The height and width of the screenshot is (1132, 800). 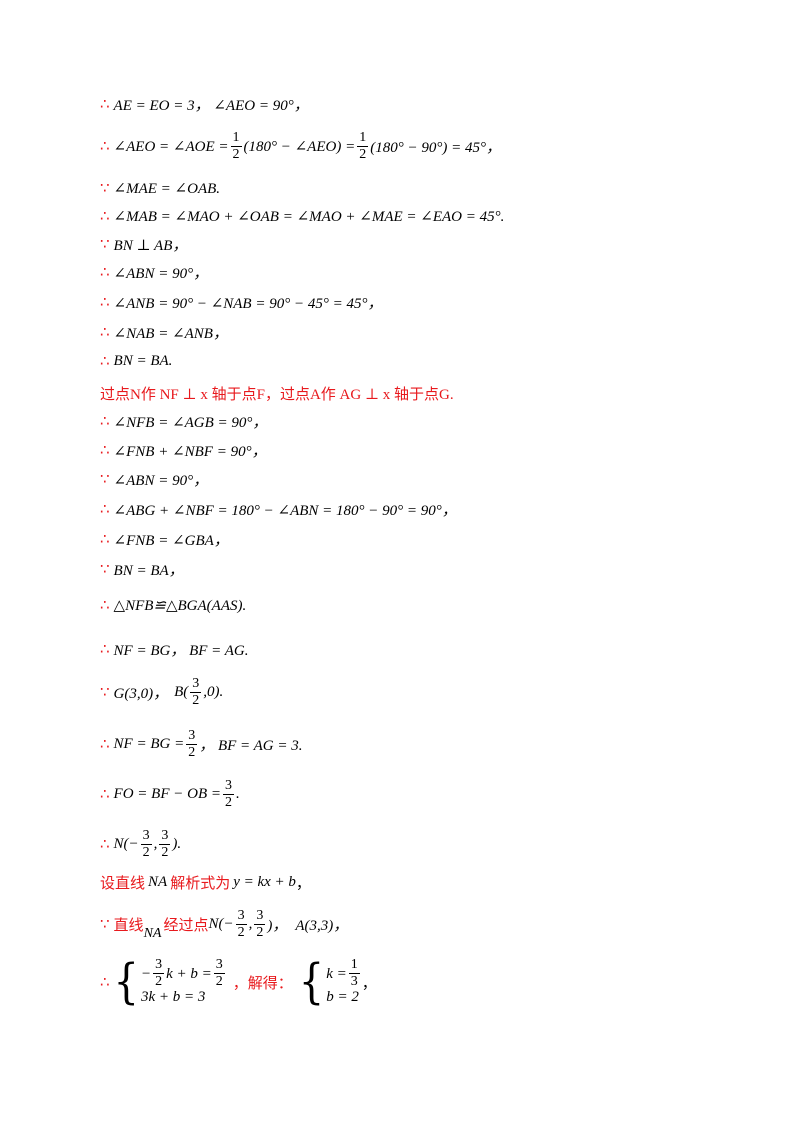 I want to click on proof-line-6: ∴ ∠ABN = 90°，, so click(x=154, y=272).